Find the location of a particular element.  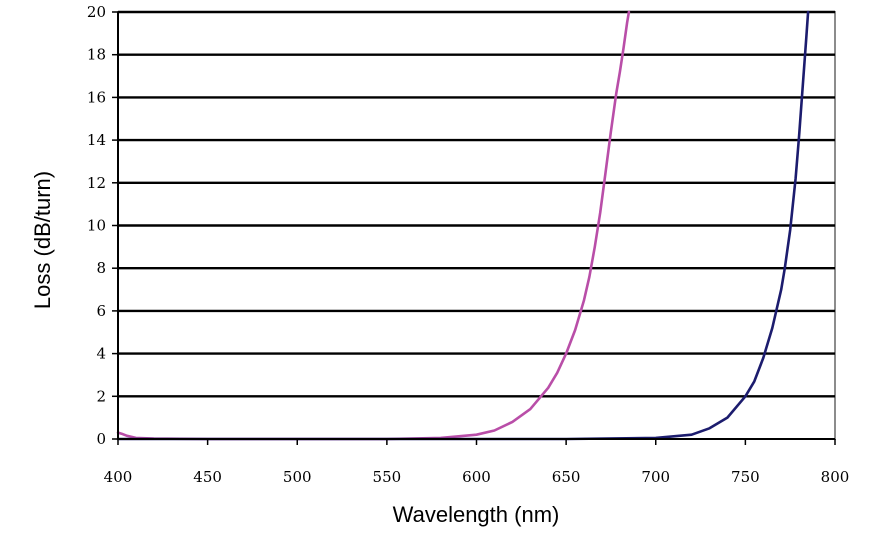

x-tick-label-650: 650 is located at coordinates (566, 477).